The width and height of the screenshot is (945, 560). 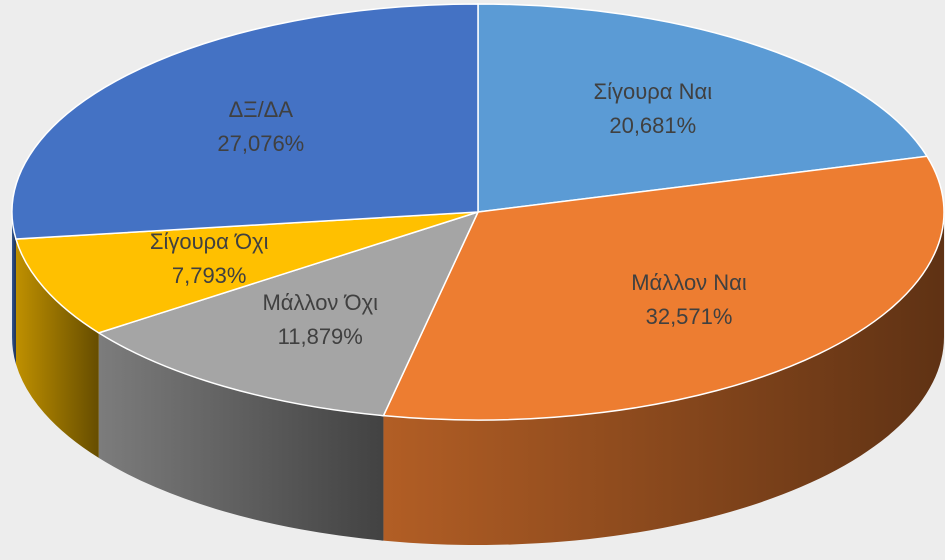 I want to click on slice, so click(x=246, y=272).